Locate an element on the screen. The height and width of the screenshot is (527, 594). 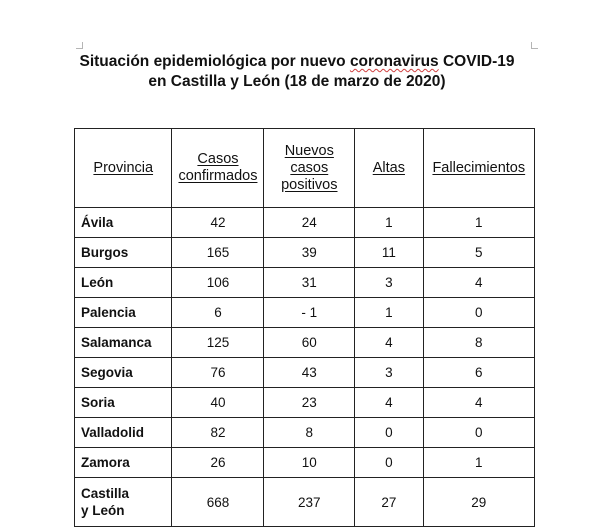
header-provincia: Provincia is located at coordinates (123, 168).